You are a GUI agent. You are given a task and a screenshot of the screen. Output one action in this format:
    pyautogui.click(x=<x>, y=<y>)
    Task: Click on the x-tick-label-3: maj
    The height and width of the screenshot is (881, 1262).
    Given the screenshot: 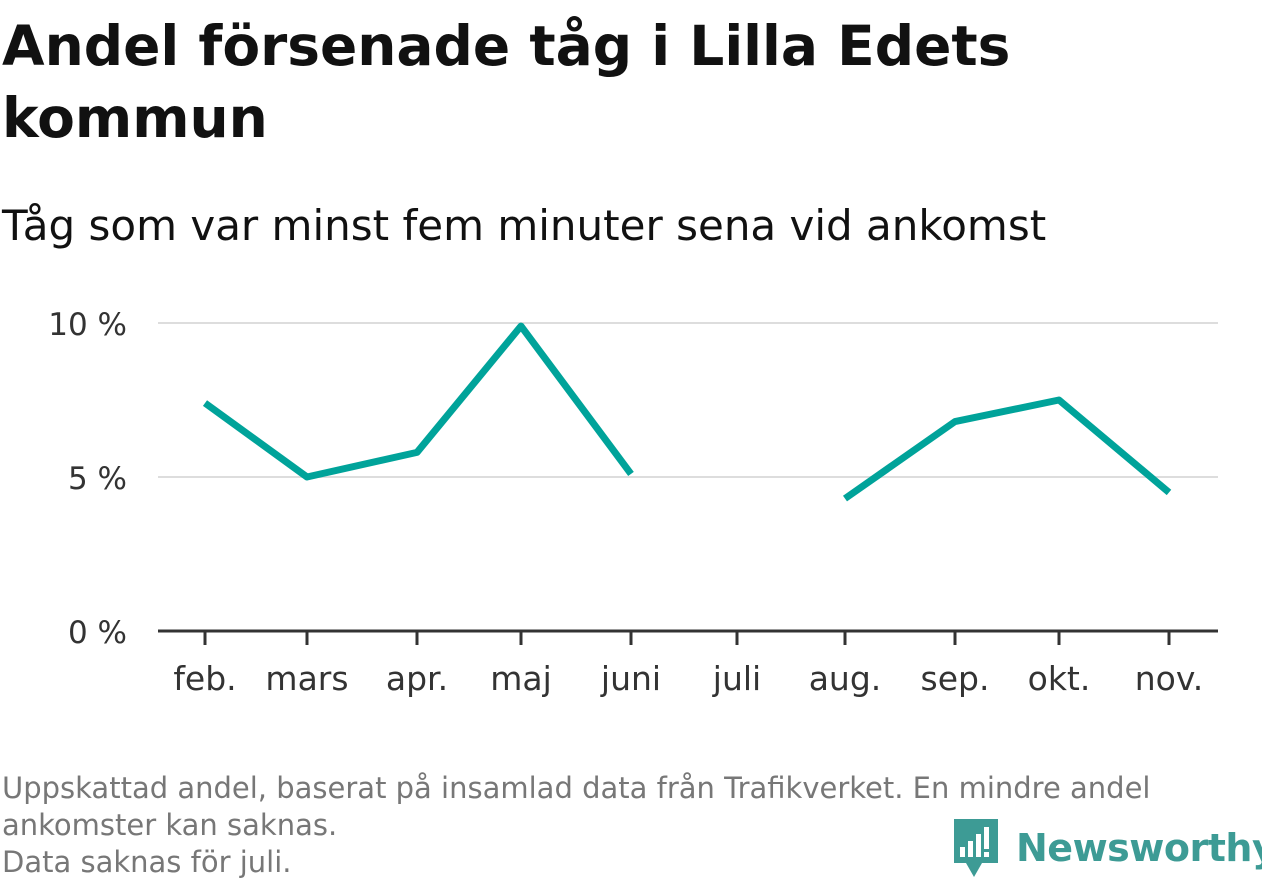 What is the action you would take?
    pyautogui.click(x=521, y=678)
    